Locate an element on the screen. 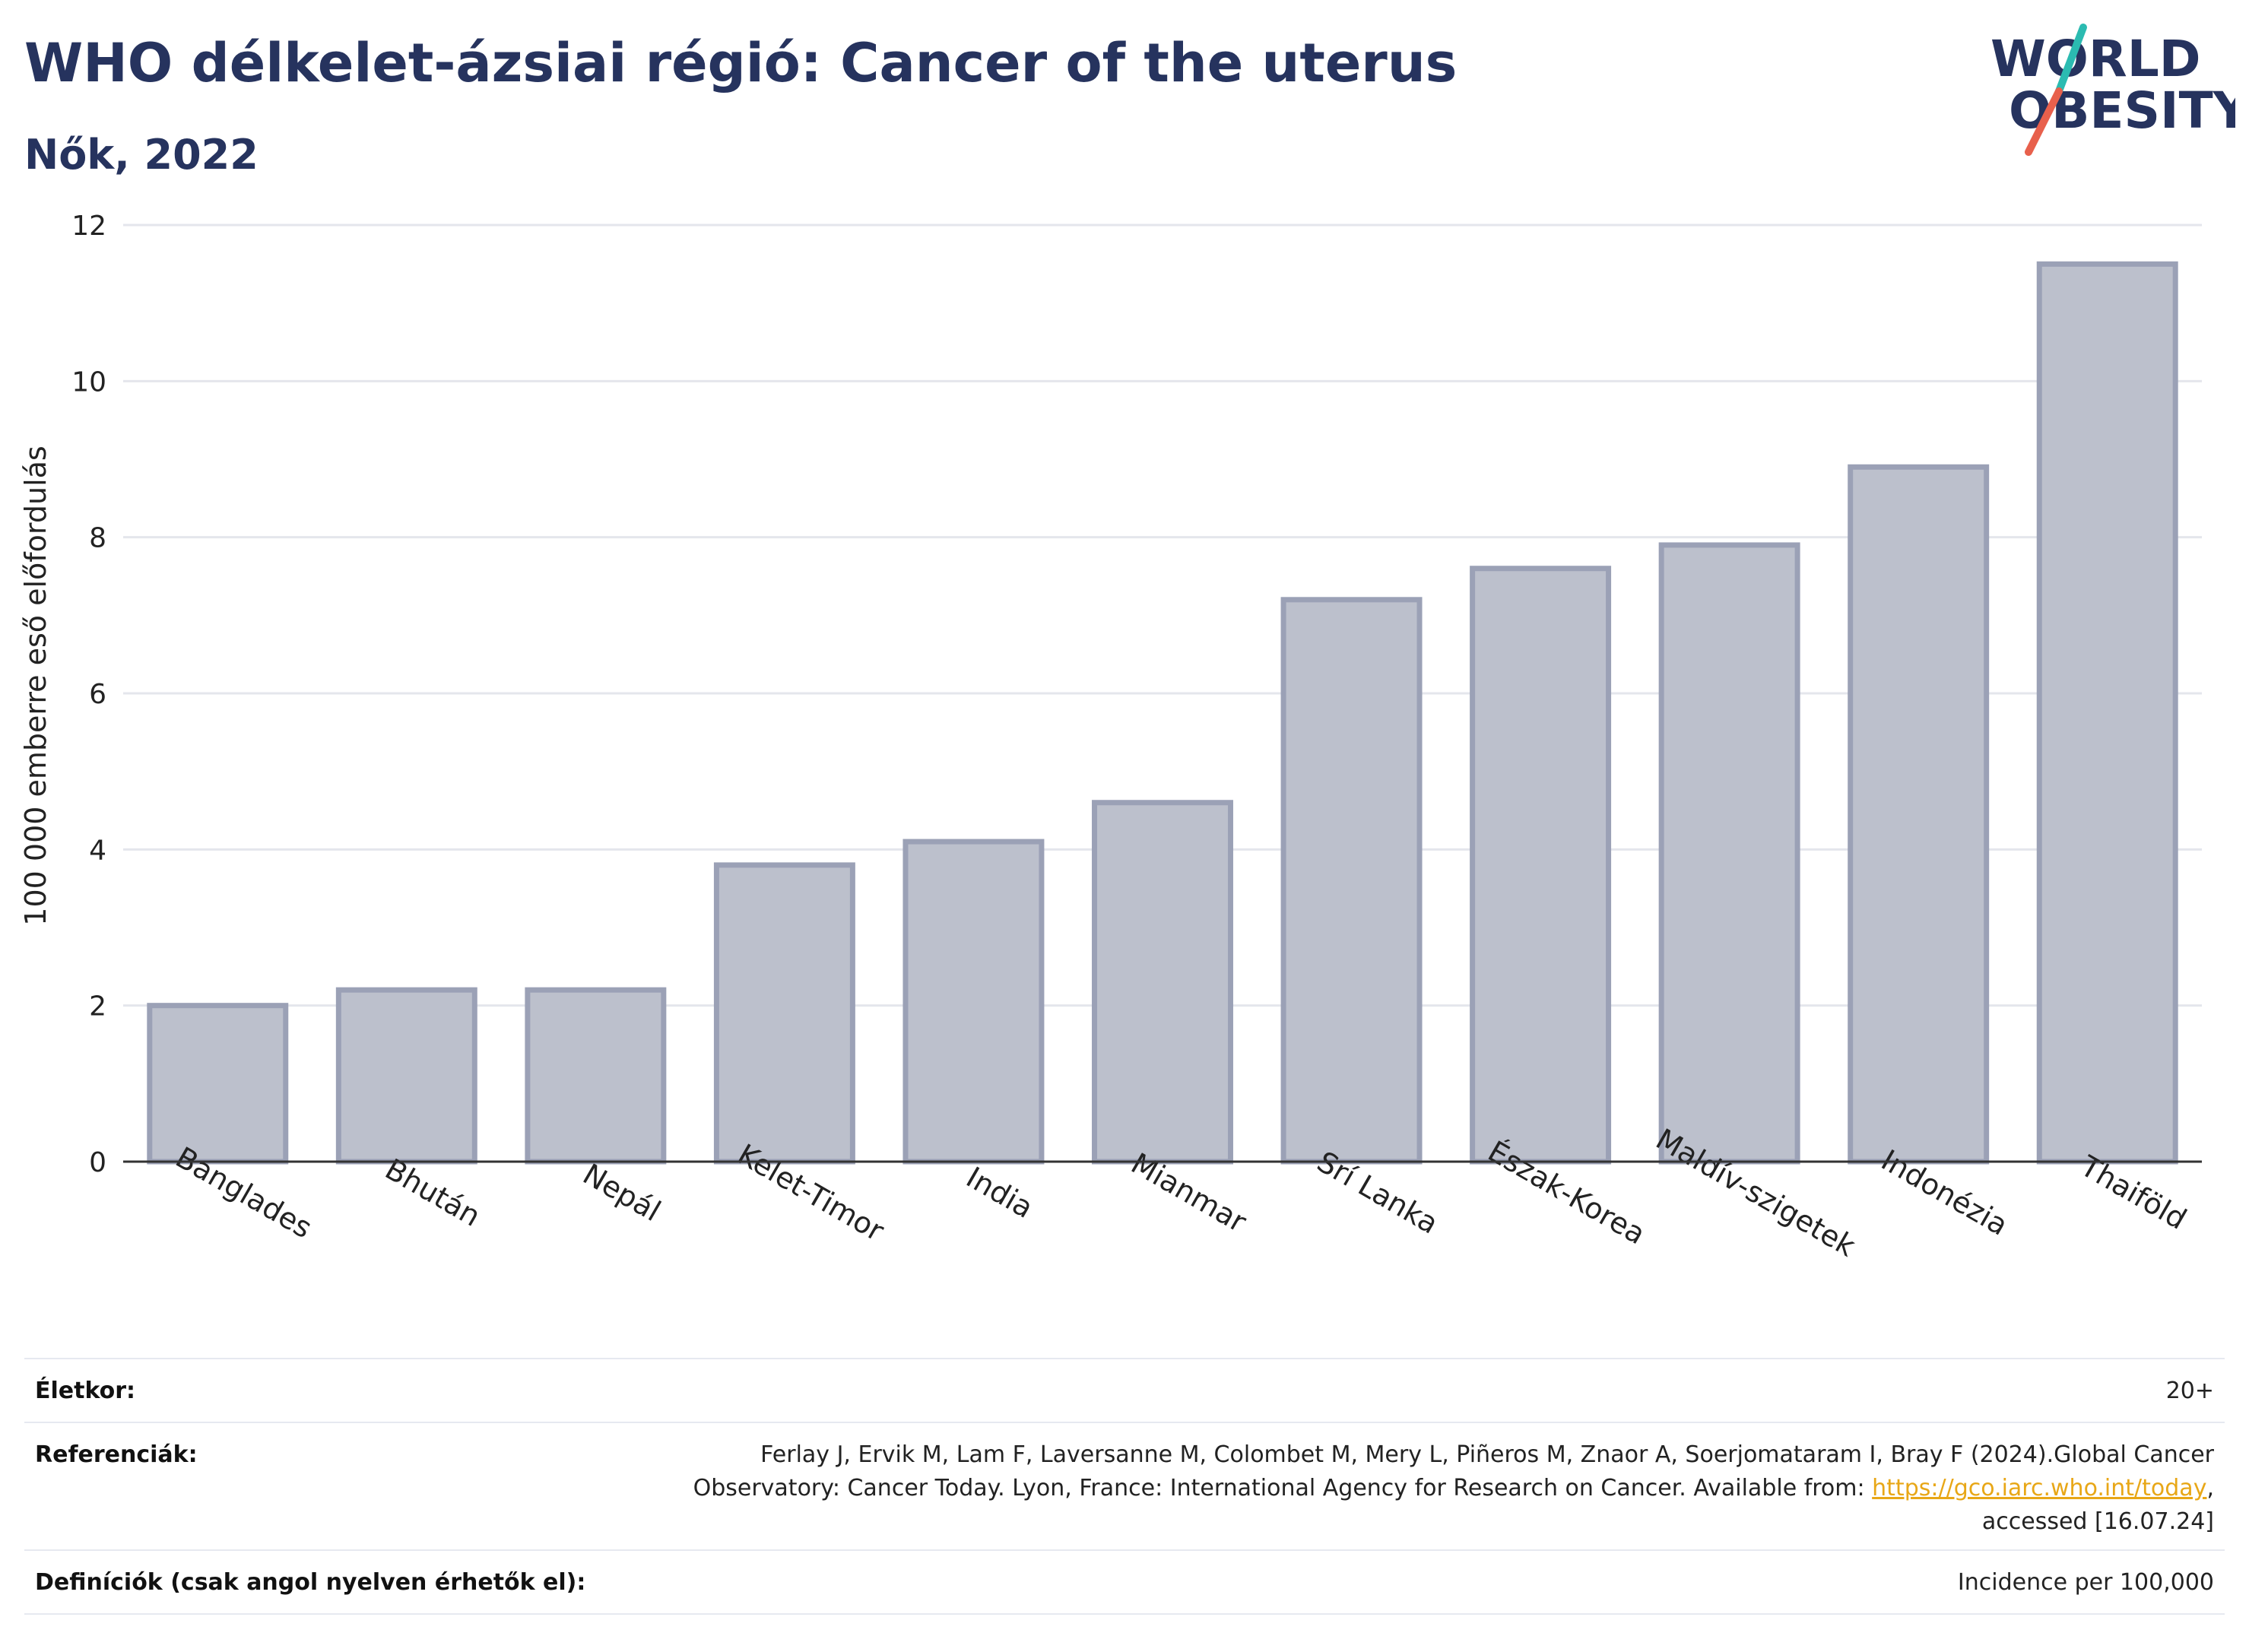 This screenshot has width=2249, height=1652. references-label: Referenciák: is located at coordinates (116, 1454).